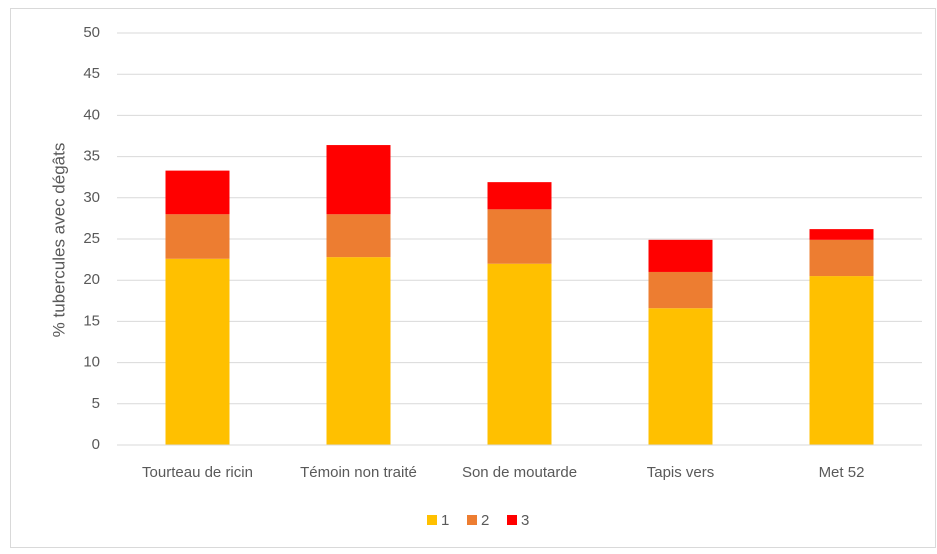 The height and width of the screenshot is (554, 937). Describe the element at coordinates (91, 279) in the screenshot. I see `y-tick-label: 20` at that location.